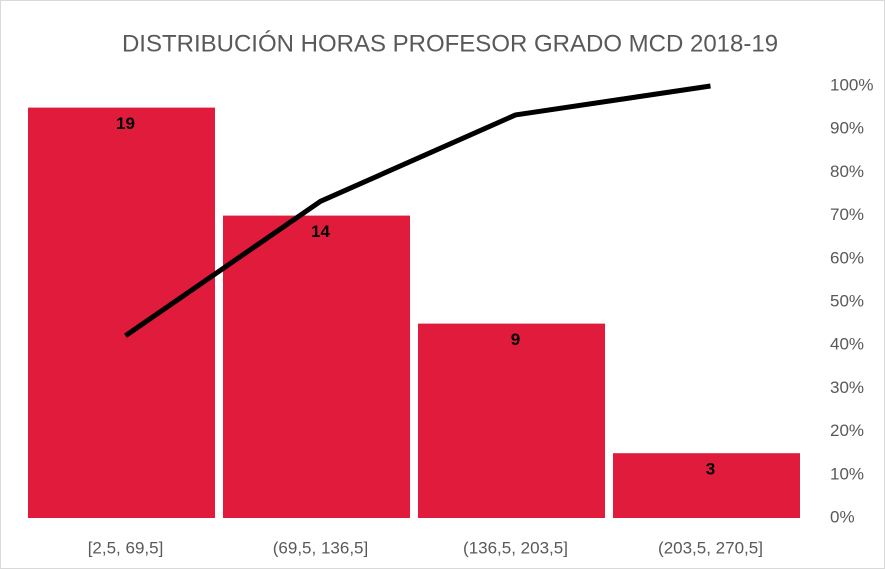 The width and height of the screenshot is (885, 569). What do you see at coordinates (842, 516) in the screenshot?
I see `y2-tick-label: 0%` at bounding box center [842, 516].